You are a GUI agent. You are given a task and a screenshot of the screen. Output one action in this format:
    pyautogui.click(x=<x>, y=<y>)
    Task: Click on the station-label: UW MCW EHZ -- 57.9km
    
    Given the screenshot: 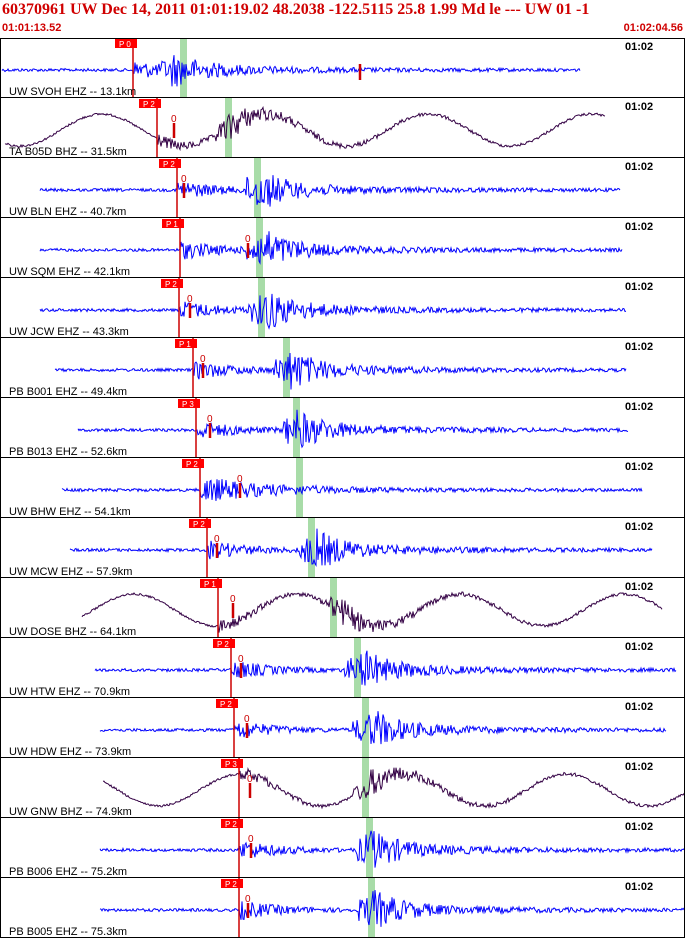 What is the action you would take?
    pyautogui.click(x=70, y=572)
    